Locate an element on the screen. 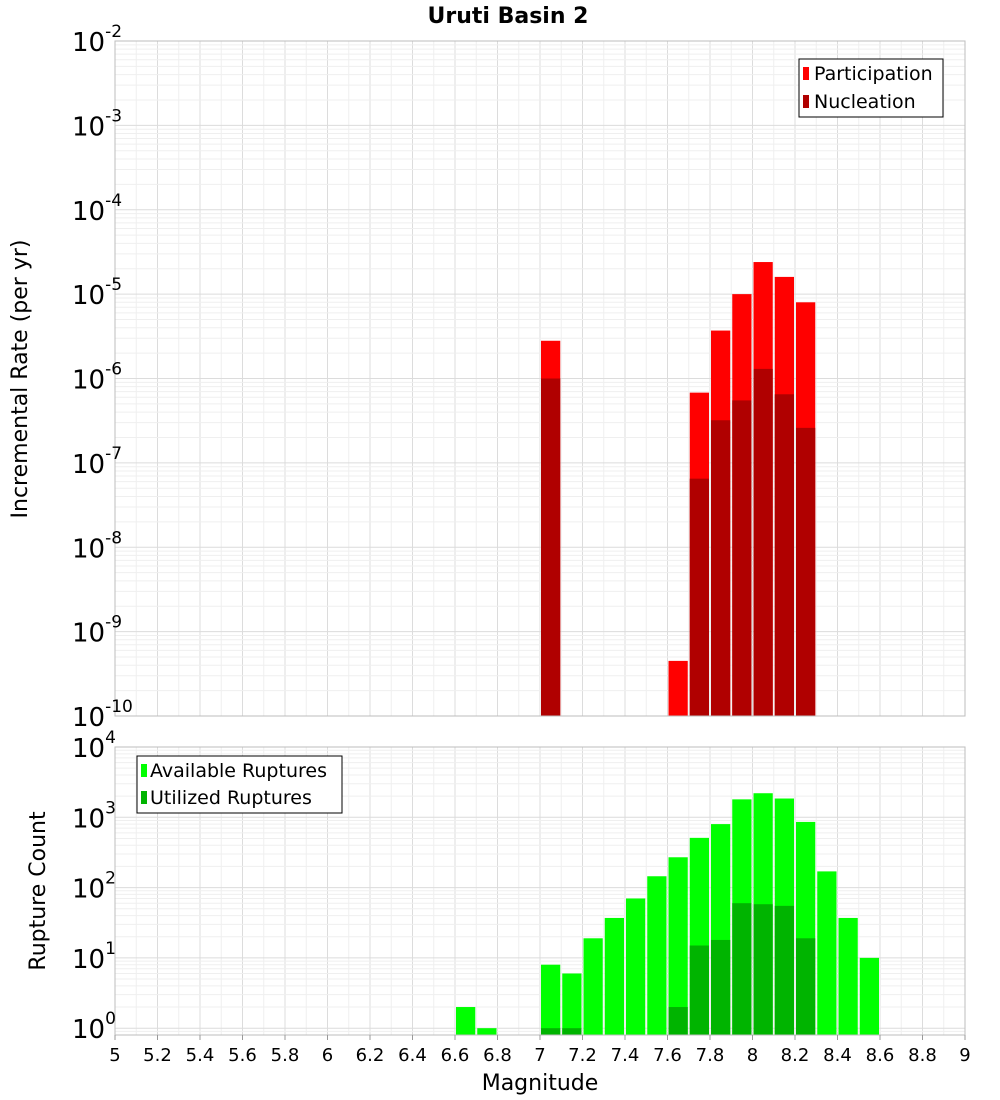  count-legend: Available Ruptures Utilized Ruptures is located at coordinates (239, 784).